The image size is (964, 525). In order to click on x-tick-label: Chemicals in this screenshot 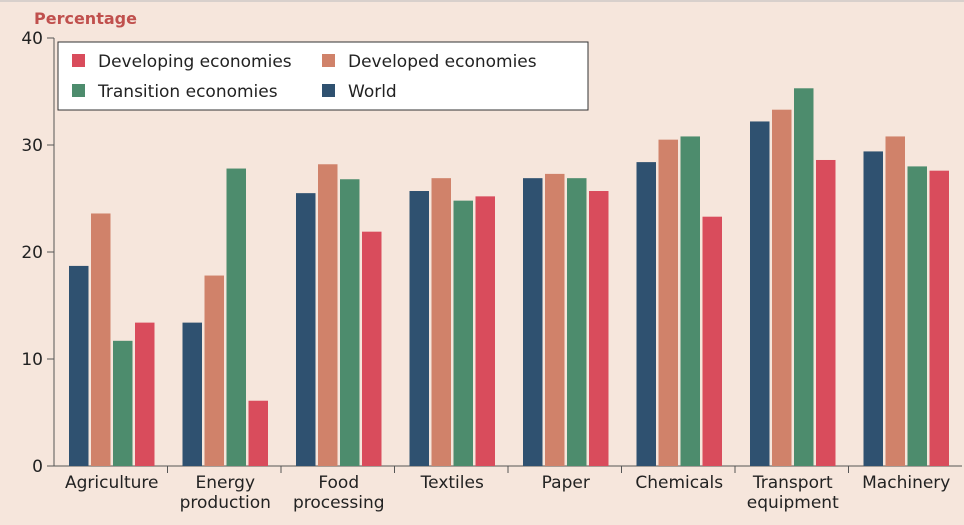, I will do `click(679, 483)`.